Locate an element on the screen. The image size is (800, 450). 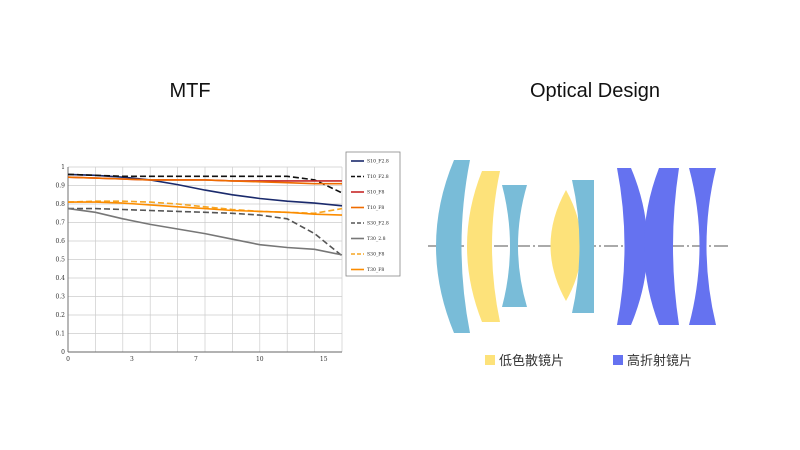
legend-swatch-high-refraction is located at coordinates (618, 360).